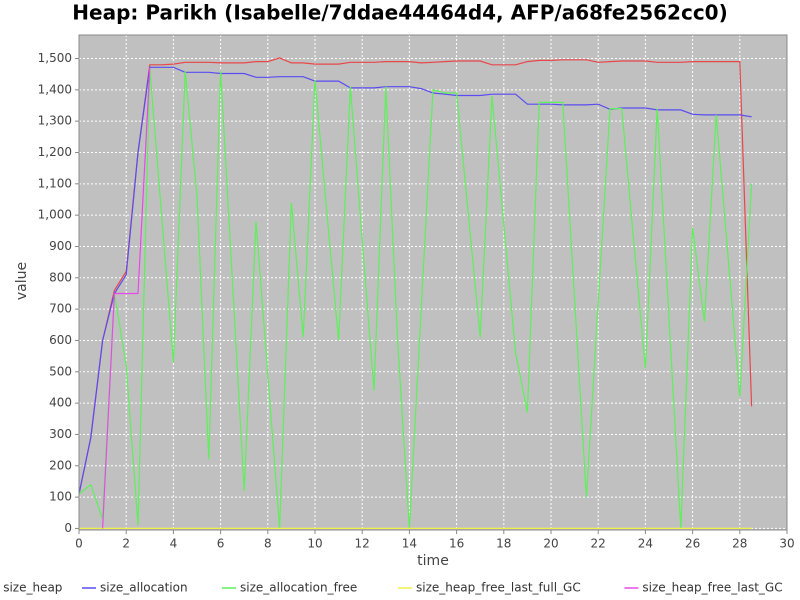 This screenshot has height=600, width=800. I want to click on y-tick-label: 1,300, so click(55, 121).